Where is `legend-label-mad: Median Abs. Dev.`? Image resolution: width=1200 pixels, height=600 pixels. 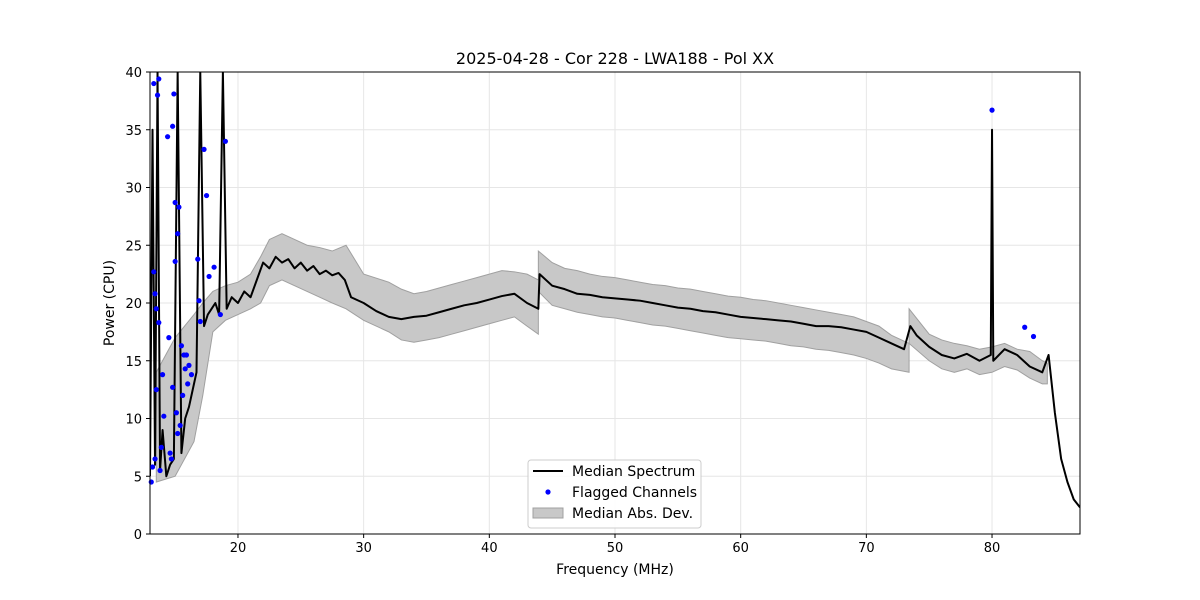 legend-label-mad: Median Abs. Dev. is located at coordinates (632, 514).